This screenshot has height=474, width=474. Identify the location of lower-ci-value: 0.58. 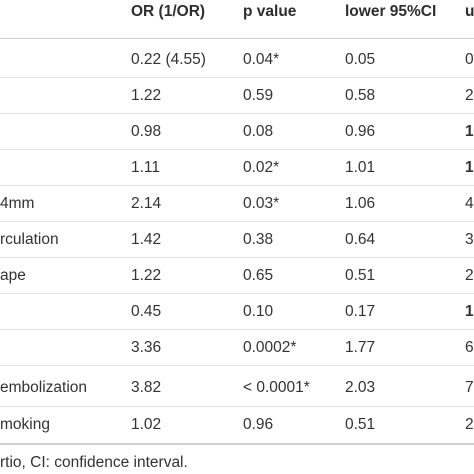
(360, 95).